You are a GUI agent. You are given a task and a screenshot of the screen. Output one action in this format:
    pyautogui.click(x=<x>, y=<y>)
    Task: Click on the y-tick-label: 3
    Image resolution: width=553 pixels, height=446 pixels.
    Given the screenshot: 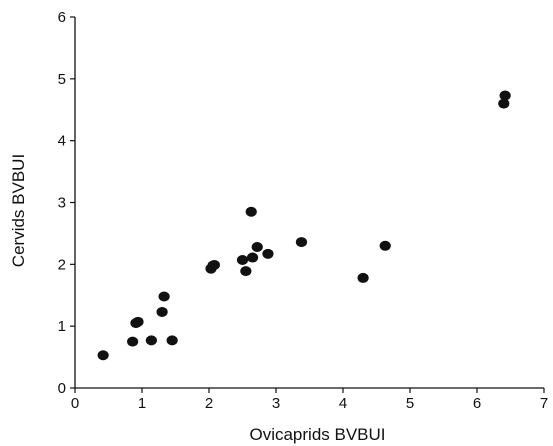 What is the action you would take?
    pyautogui.click(x=62, y=203)
    